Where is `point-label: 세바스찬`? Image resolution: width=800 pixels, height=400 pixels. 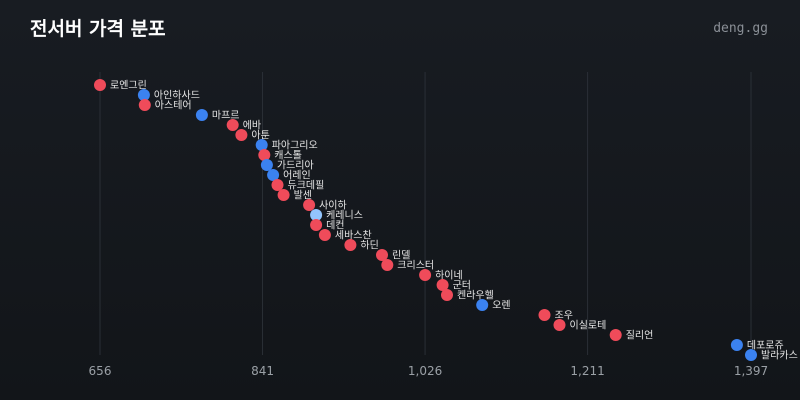
point-label: 세바스찬 is located at coordinates (353, 236).